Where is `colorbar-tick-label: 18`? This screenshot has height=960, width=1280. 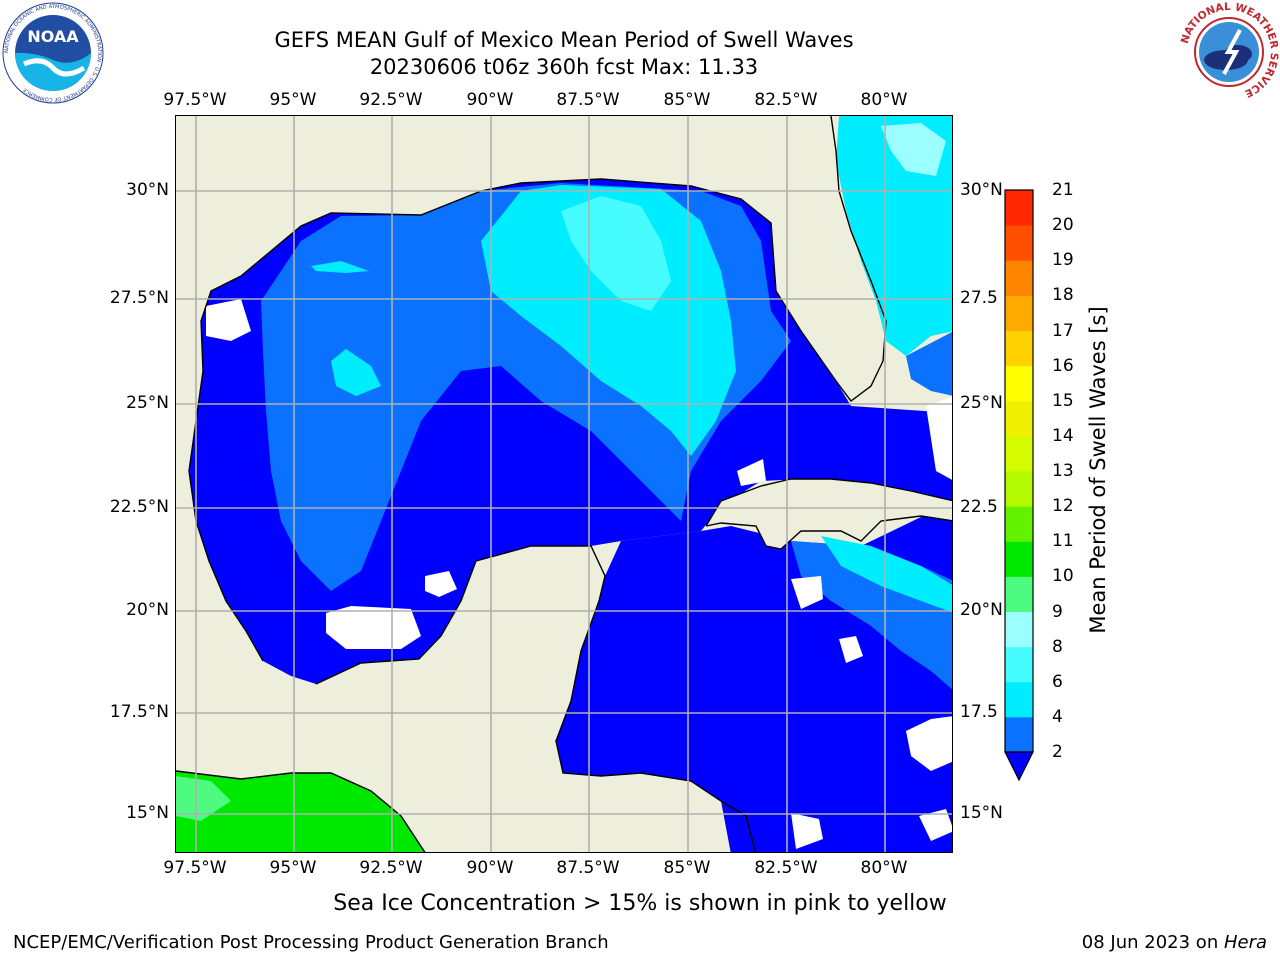 colorbar-tick-label: 18 is located at coordinates (1063, 295).